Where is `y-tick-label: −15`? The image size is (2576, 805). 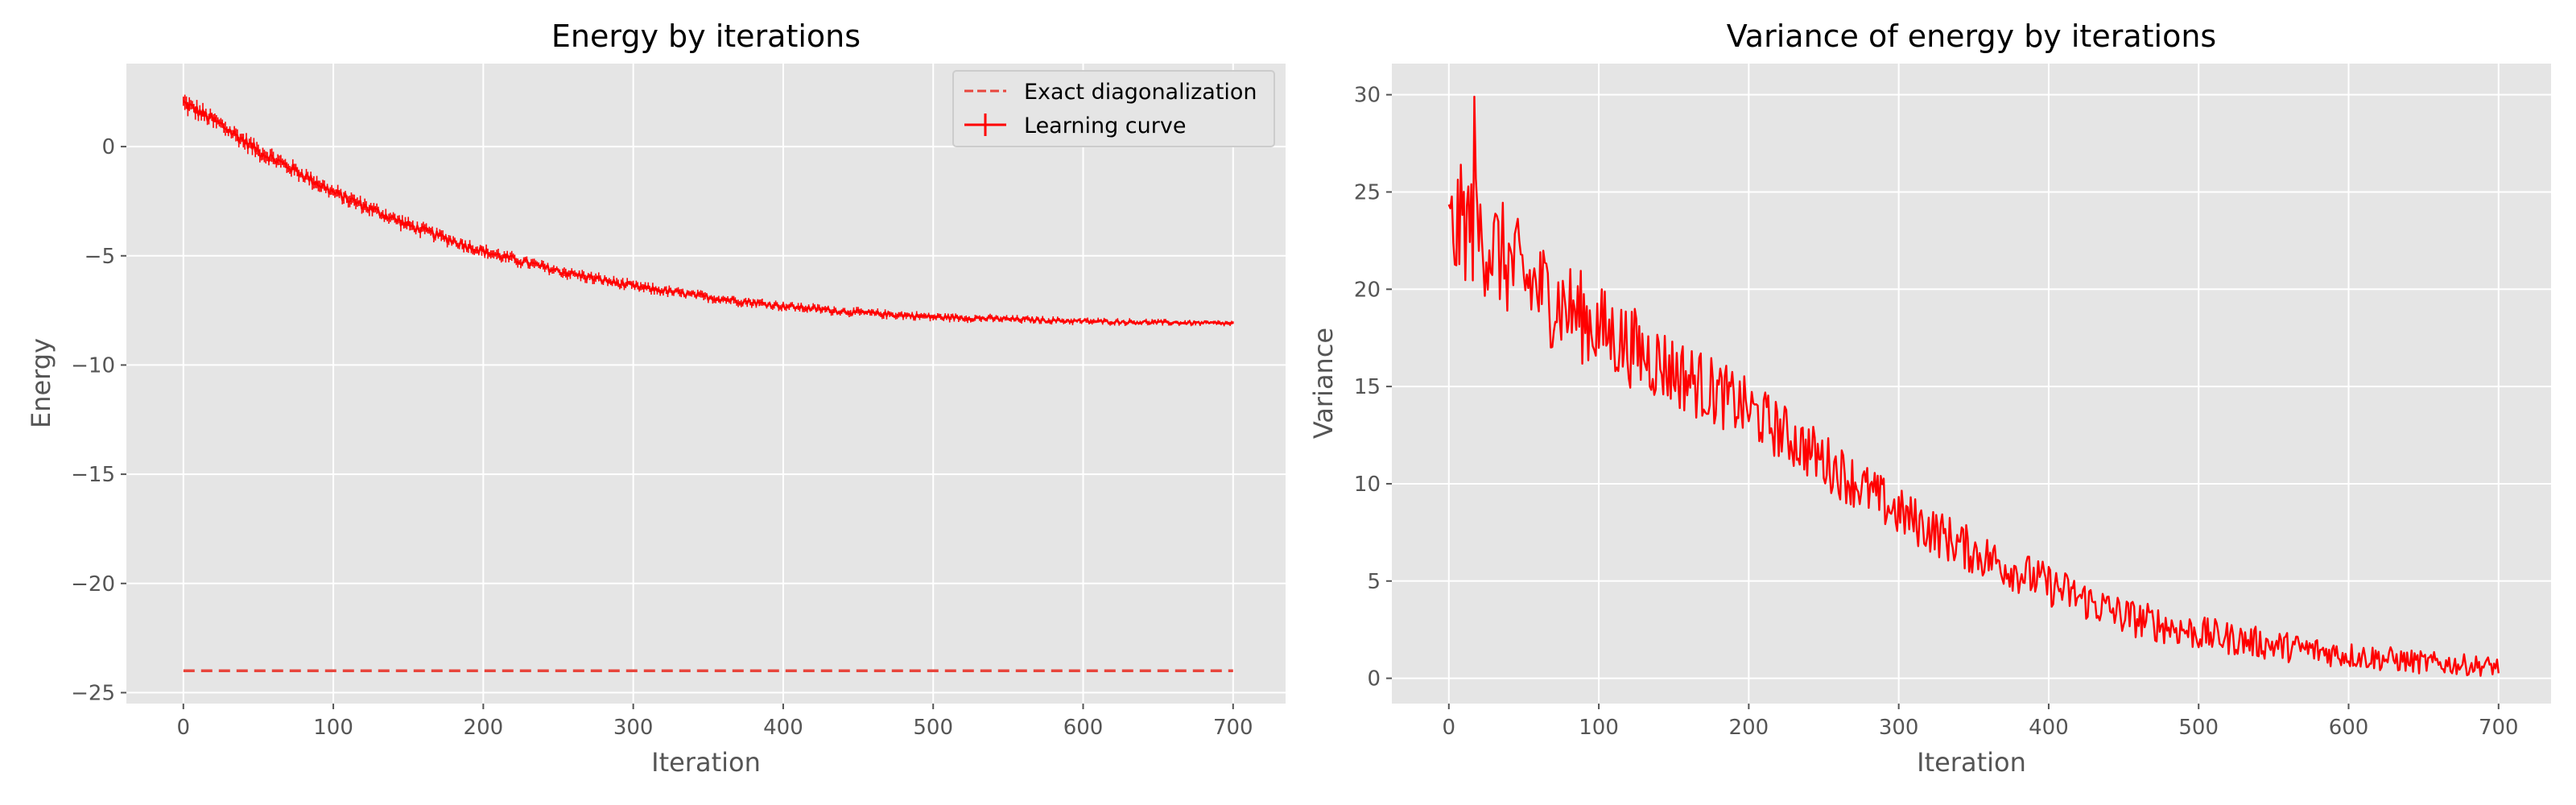
y-tick-label: −15 is located at coordinates (93, 475).